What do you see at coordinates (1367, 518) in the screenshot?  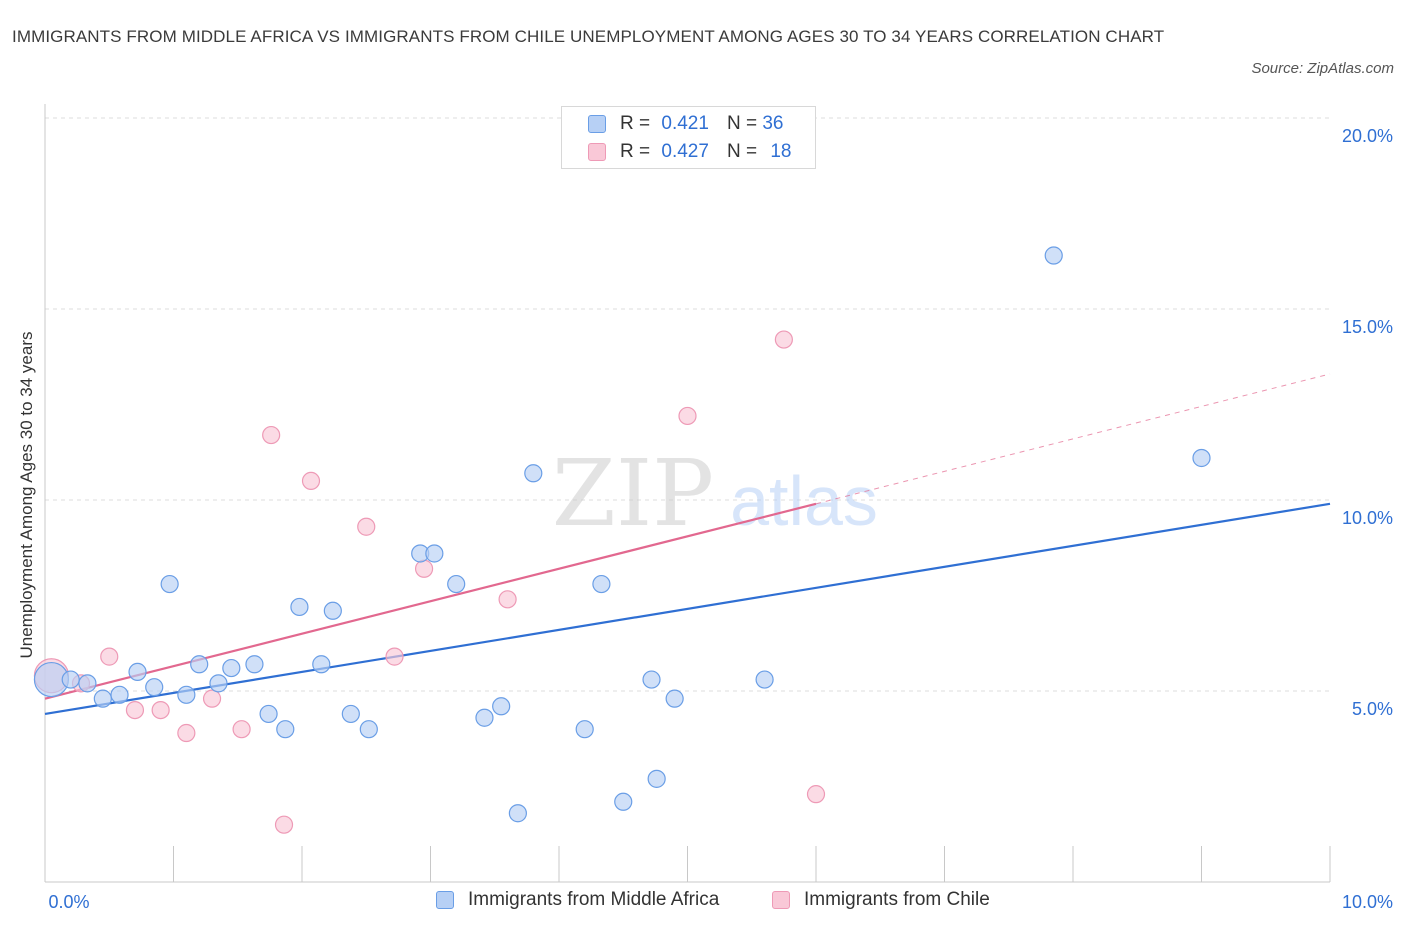 I see `y-tick-label: 10.0%` at bounding box center [1367, 518].